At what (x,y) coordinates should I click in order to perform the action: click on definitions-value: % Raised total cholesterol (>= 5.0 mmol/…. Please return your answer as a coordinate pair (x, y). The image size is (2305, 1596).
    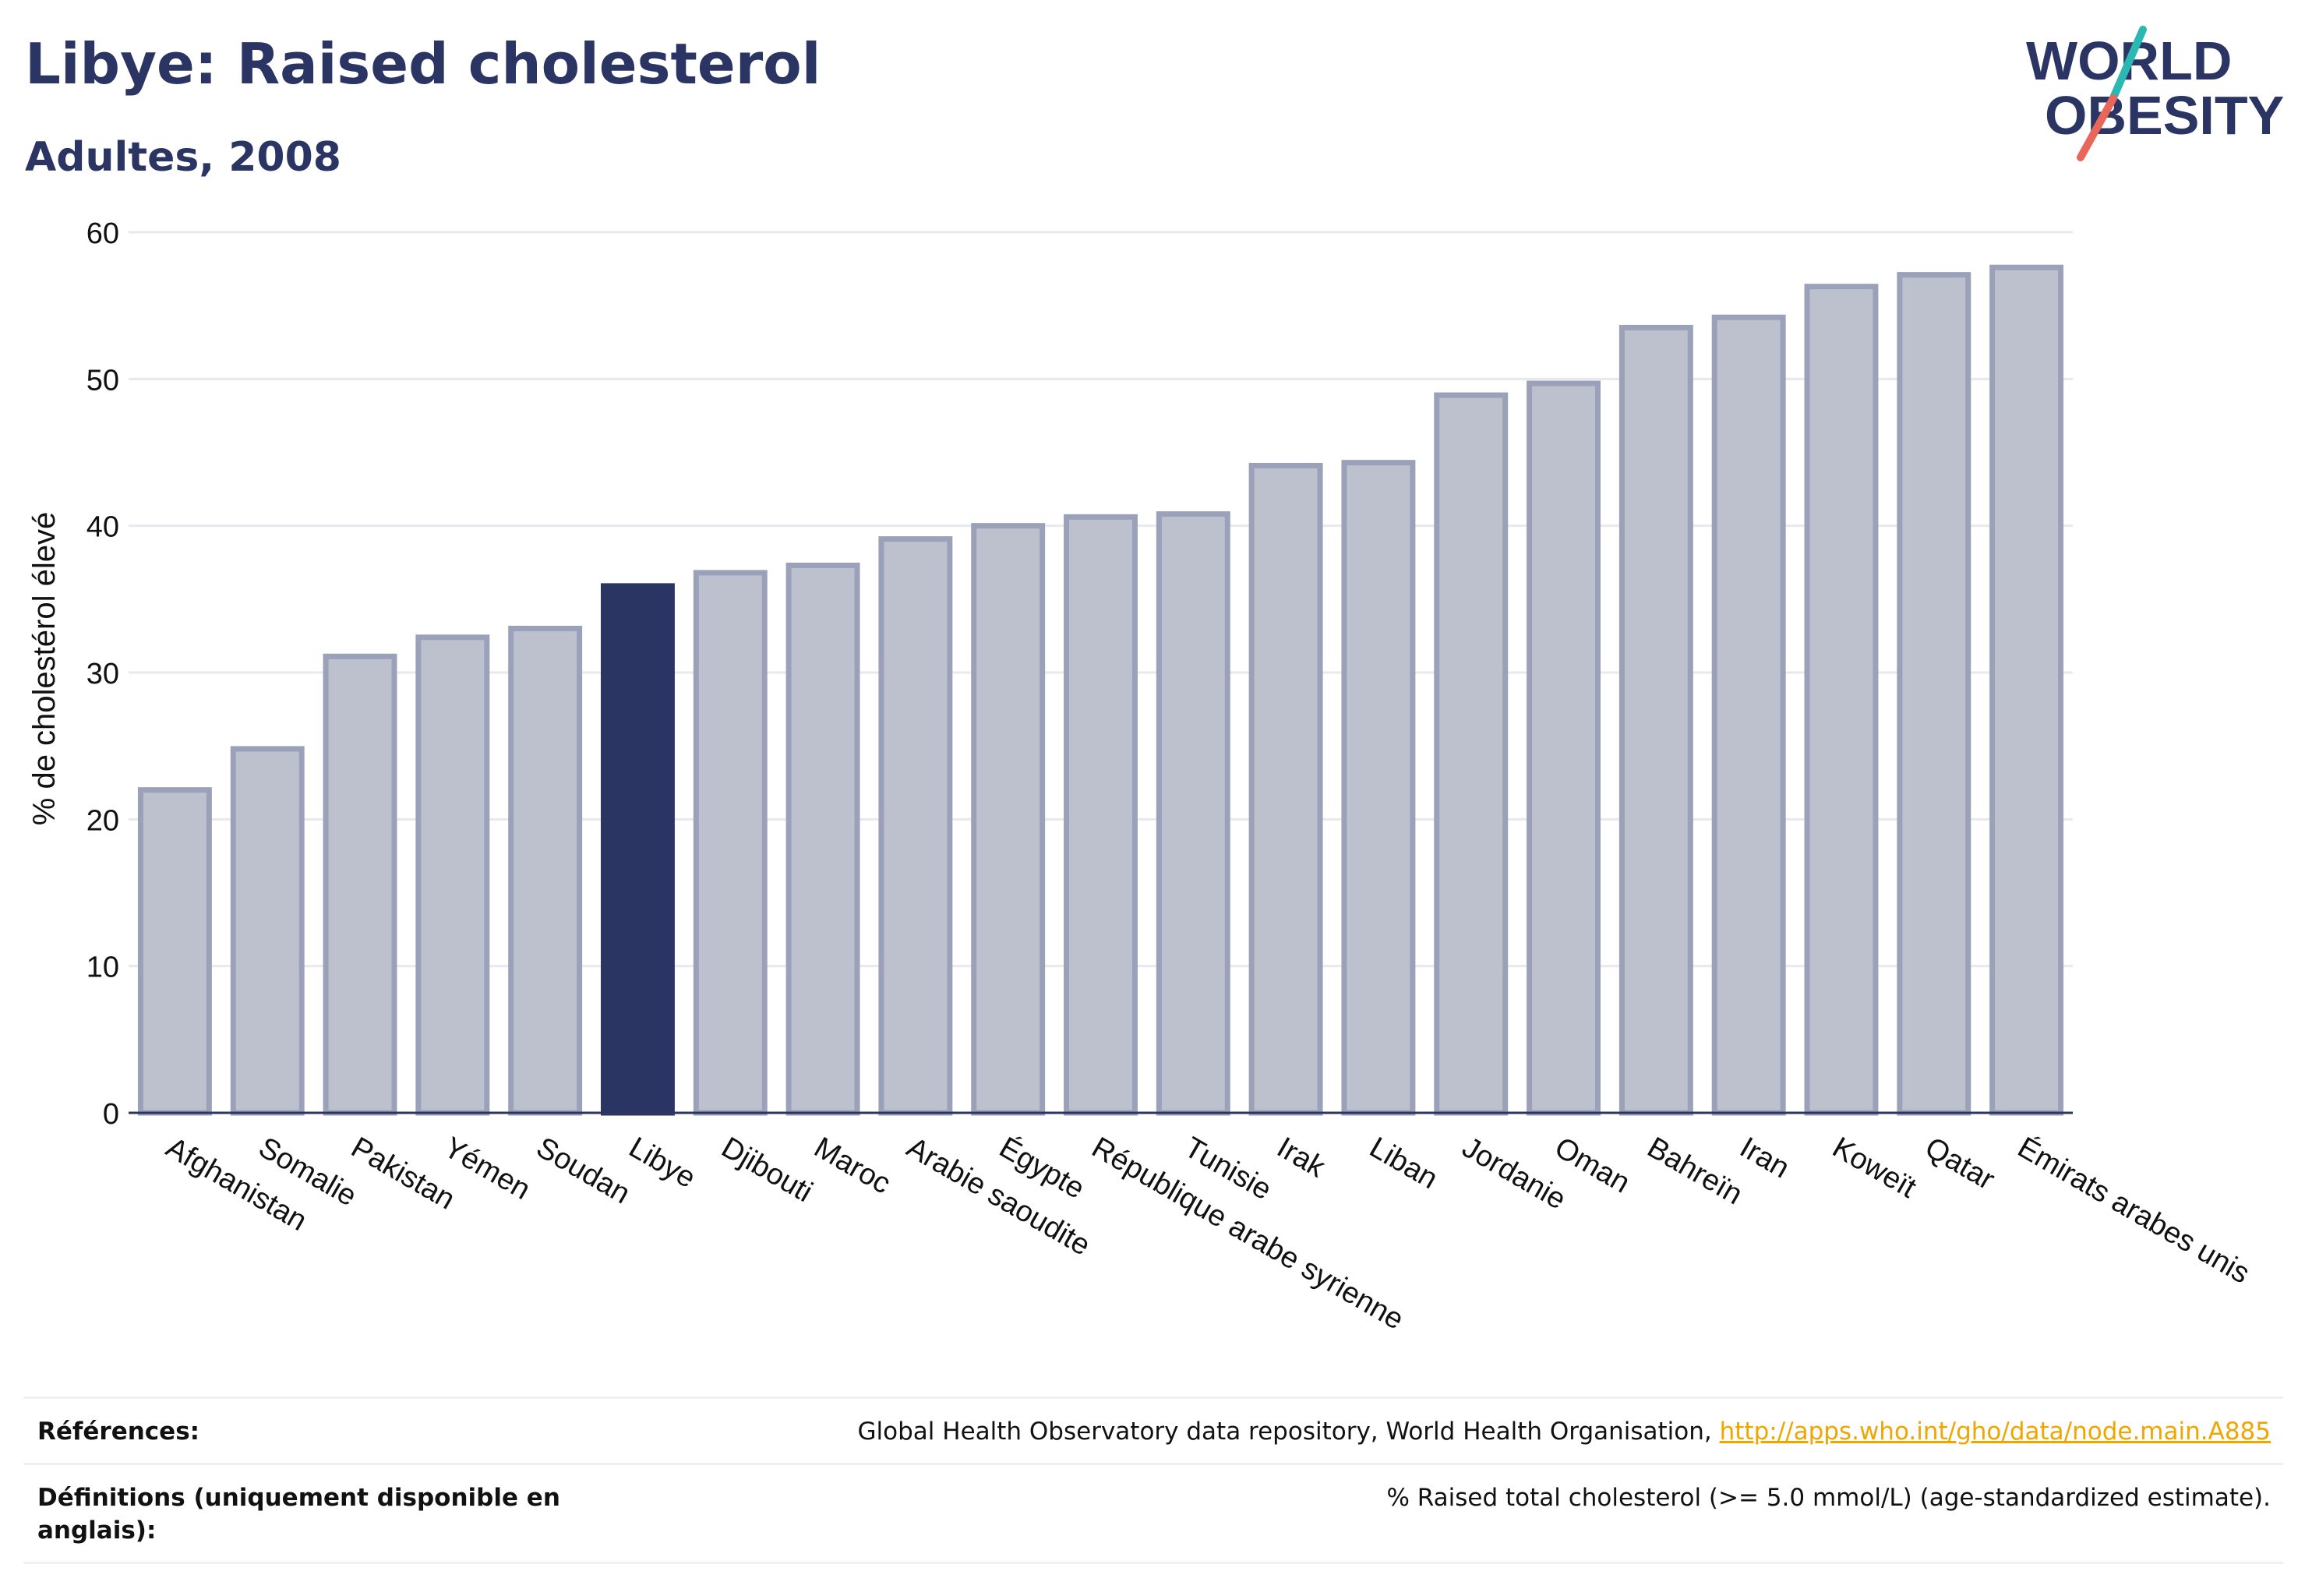
    Looking at the image, I should click on (1828, 1497).